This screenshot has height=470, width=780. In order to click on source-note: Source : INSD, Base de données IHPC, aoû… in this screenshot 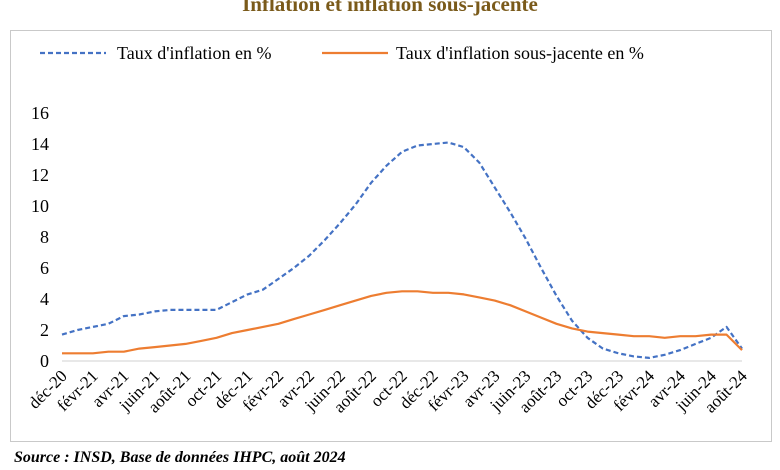, I will do `click(180, 457)`.